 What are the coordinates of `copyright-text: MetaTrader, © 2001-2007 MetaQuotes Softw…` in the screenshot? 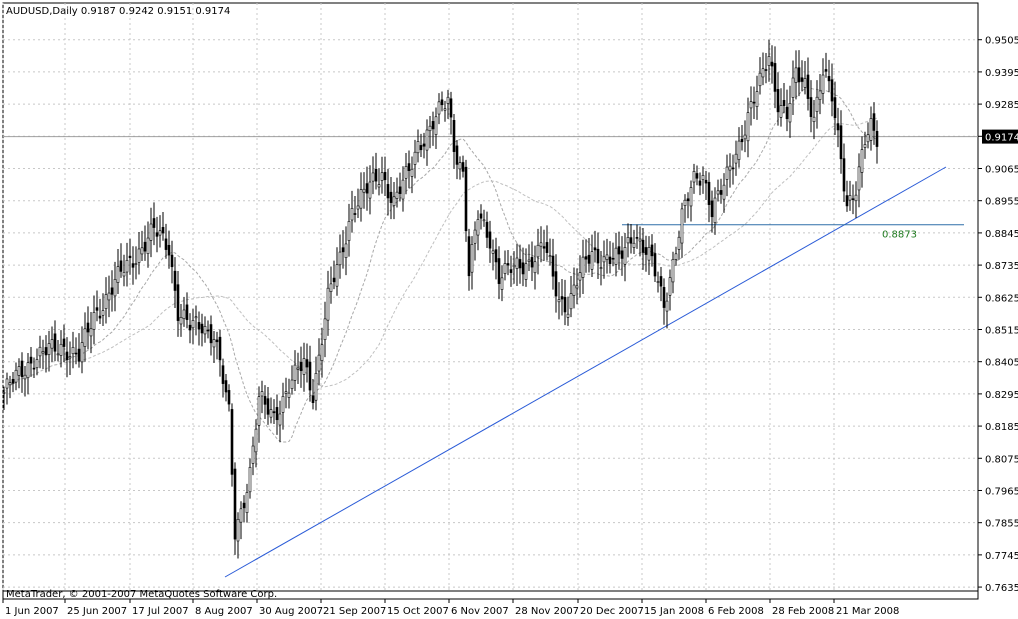 It's located at (141, 594).